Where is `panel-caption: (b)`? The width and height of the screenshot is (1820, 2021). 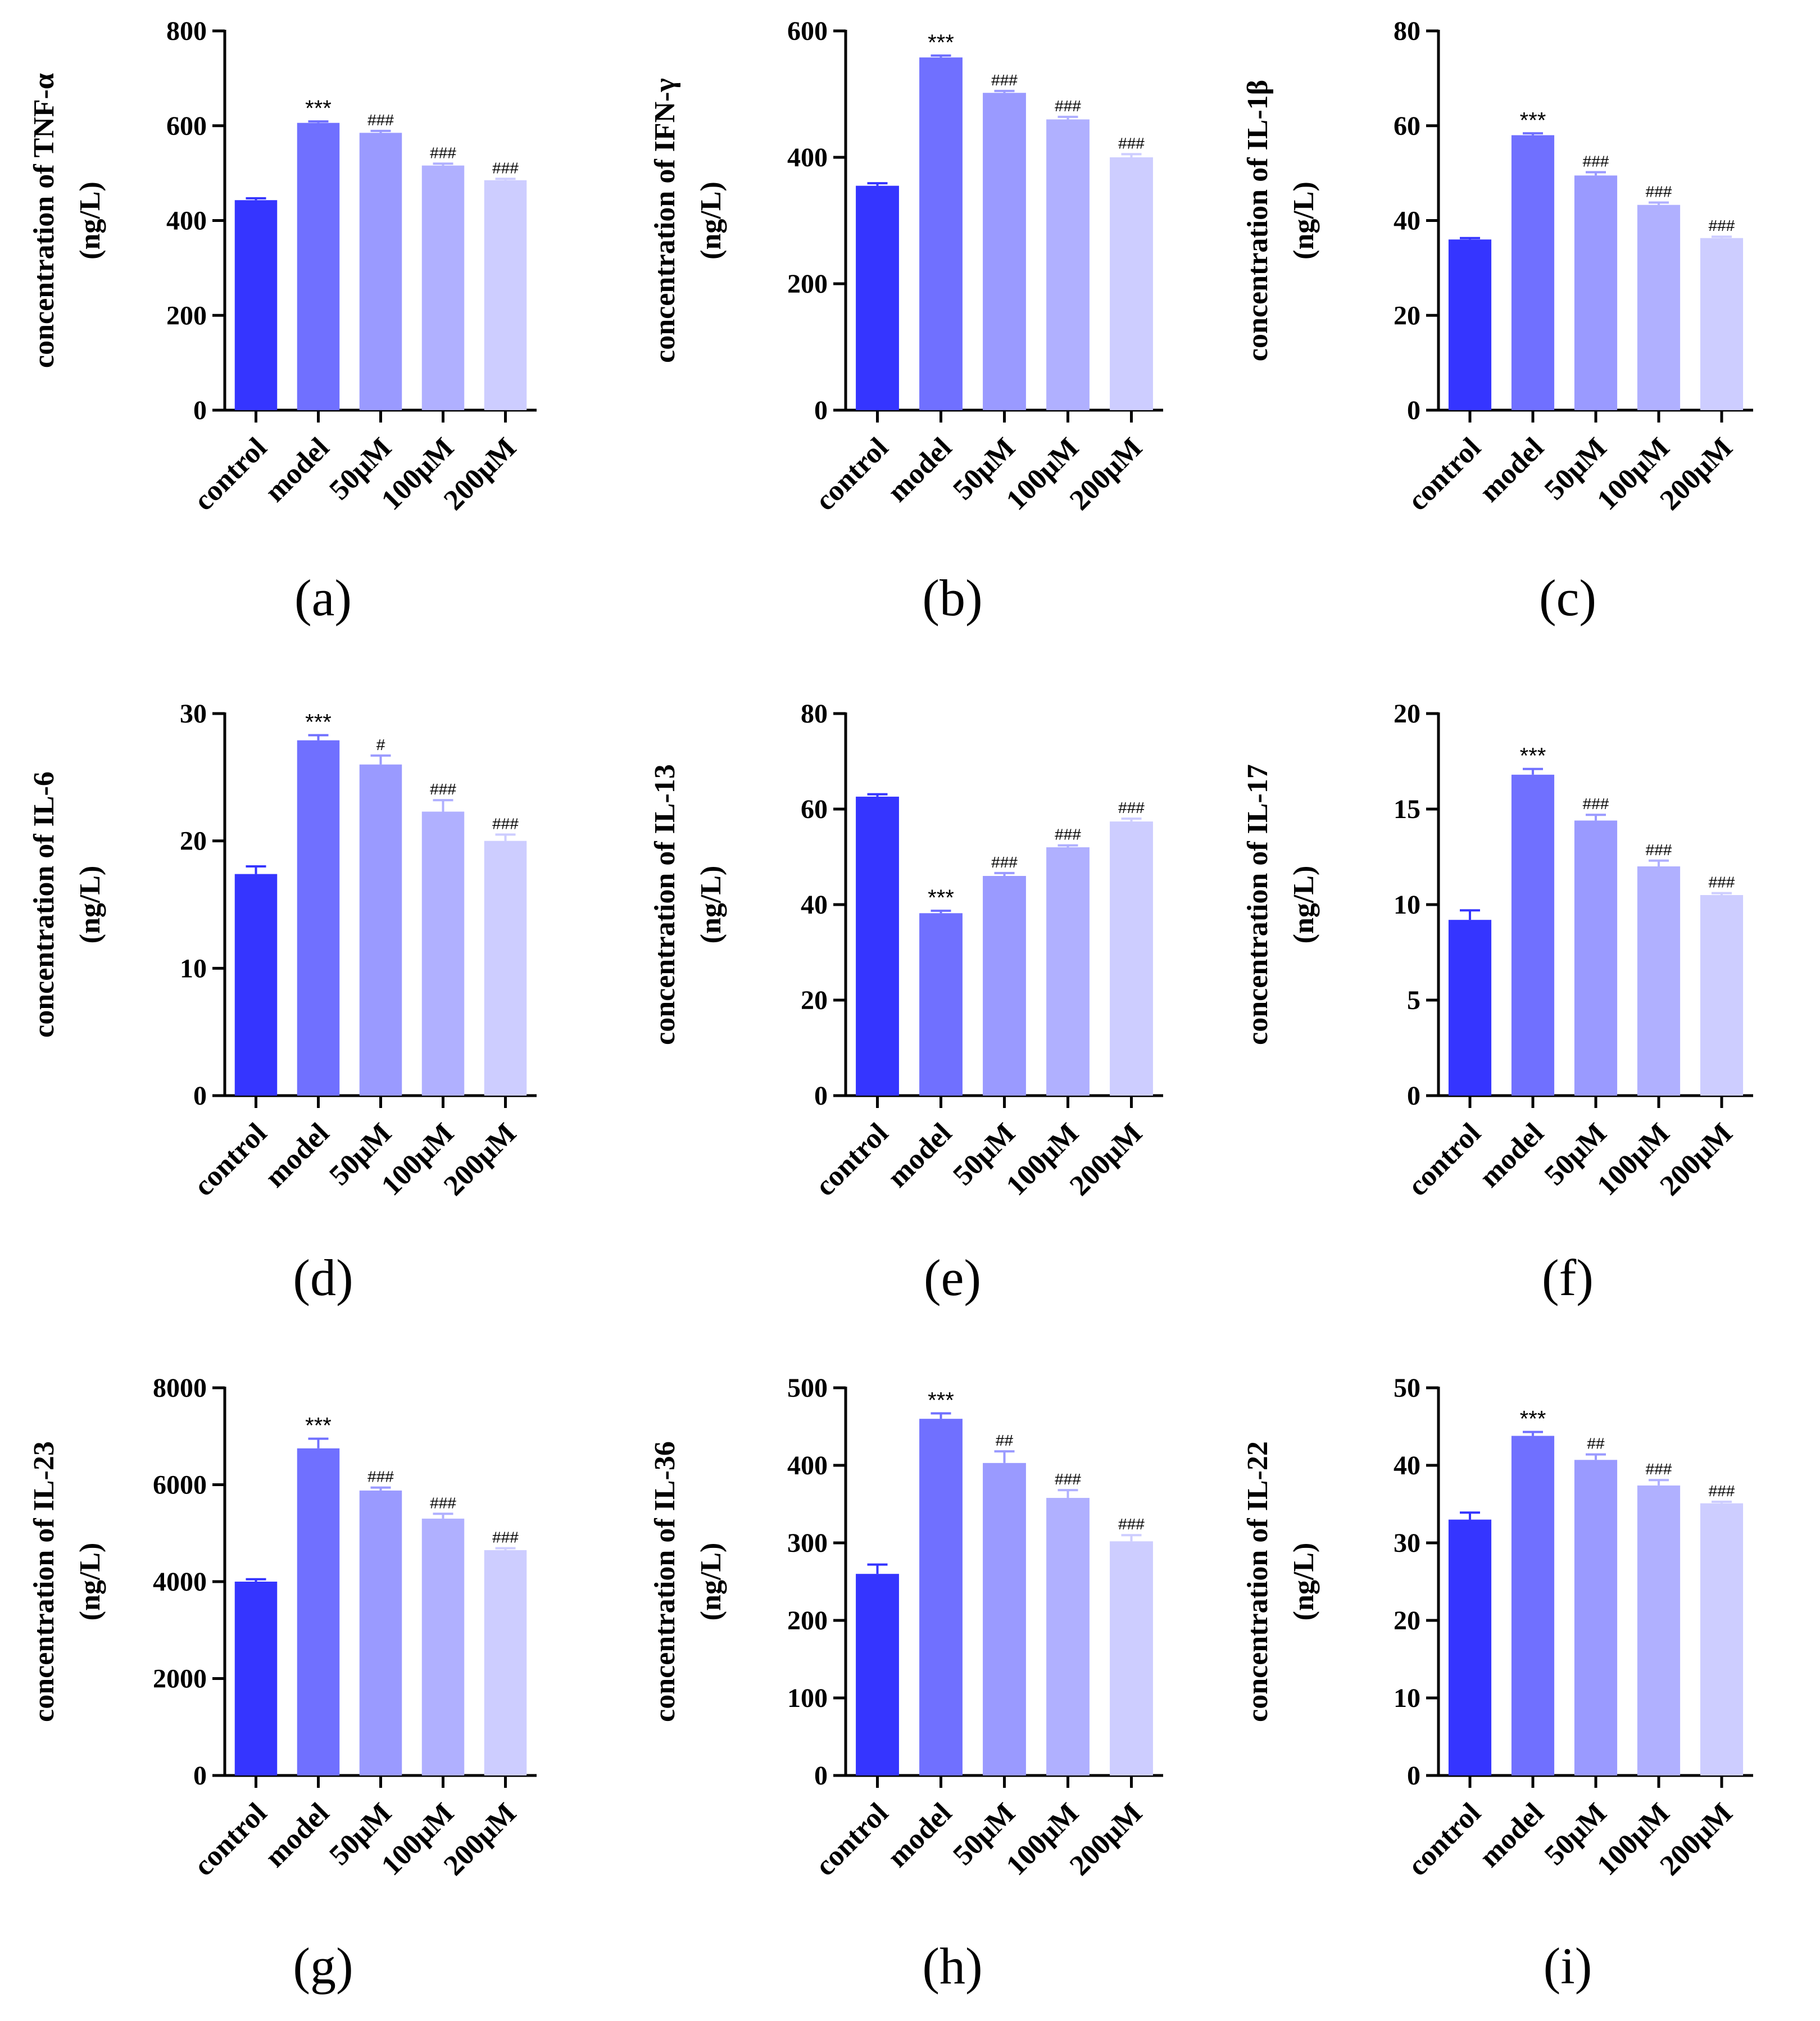 panel-caption: (b) is located at coordinates (952, 597).